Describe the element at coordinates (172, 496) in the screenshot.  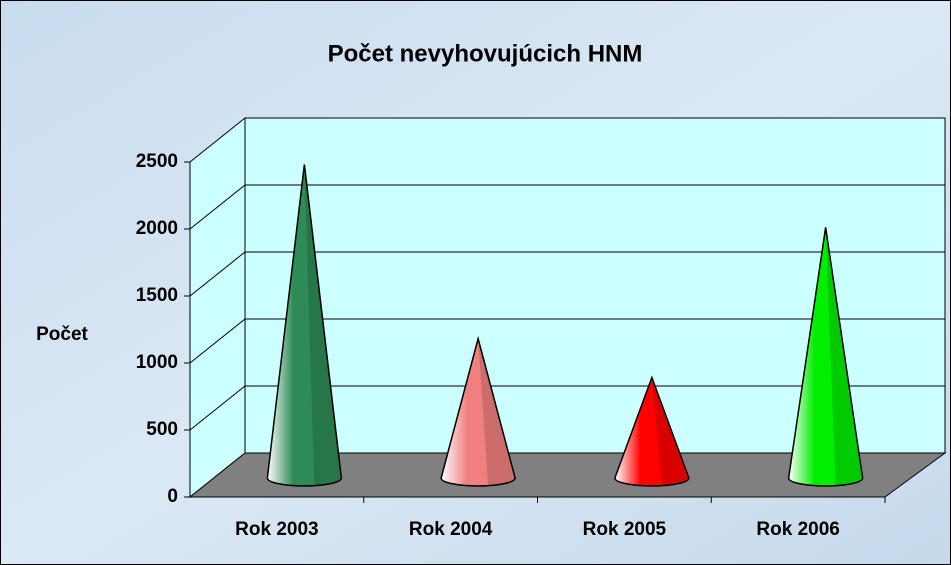
I see `y-tick-label: 0` at that location.